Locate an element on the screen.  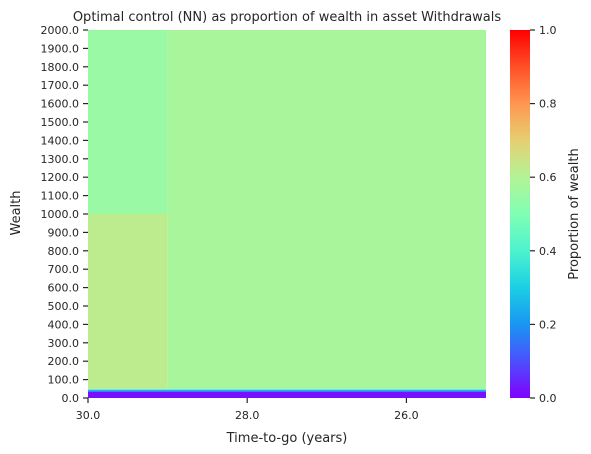
colorbar-tick-label: 0.6 is located at coordinates (548, 177).